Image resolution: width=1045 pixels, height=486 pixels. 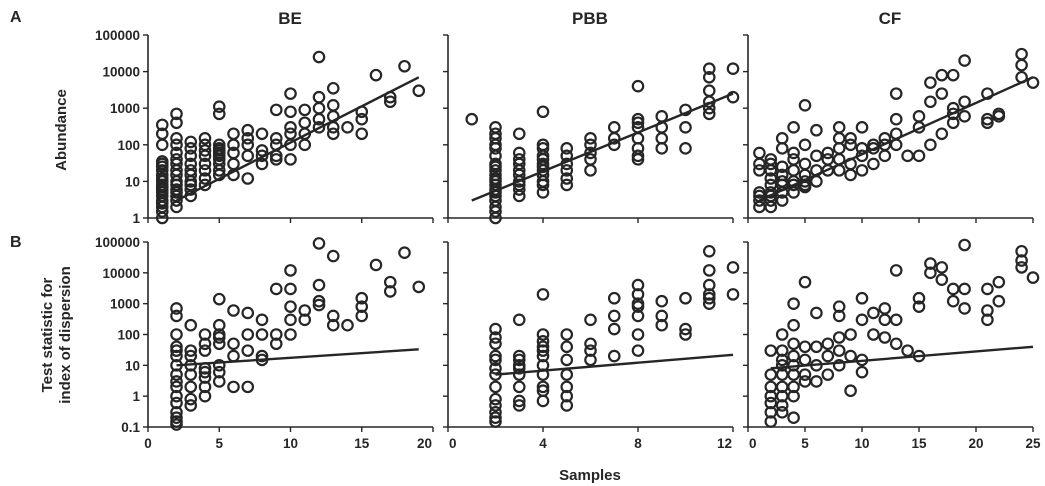 What do you see at coordinates (590, 18) in the screenshot?
I see `panel-title-pbb: PBB` at bounding box center [590, 18].